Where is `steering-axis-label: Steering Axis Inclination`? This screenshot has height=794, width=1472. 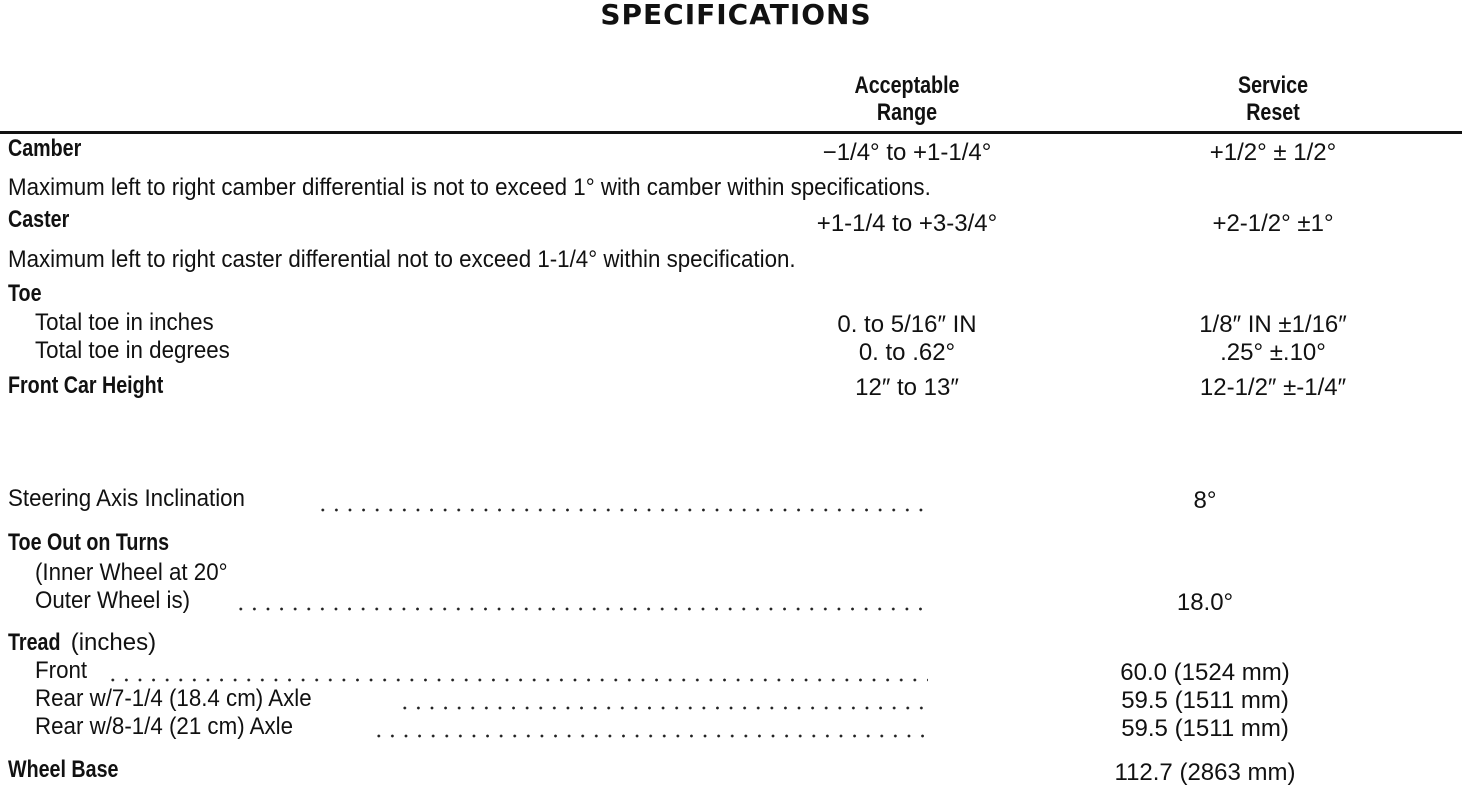
steering-axis-label: Steering Axis Inclination is located at coordinates (126, 498).